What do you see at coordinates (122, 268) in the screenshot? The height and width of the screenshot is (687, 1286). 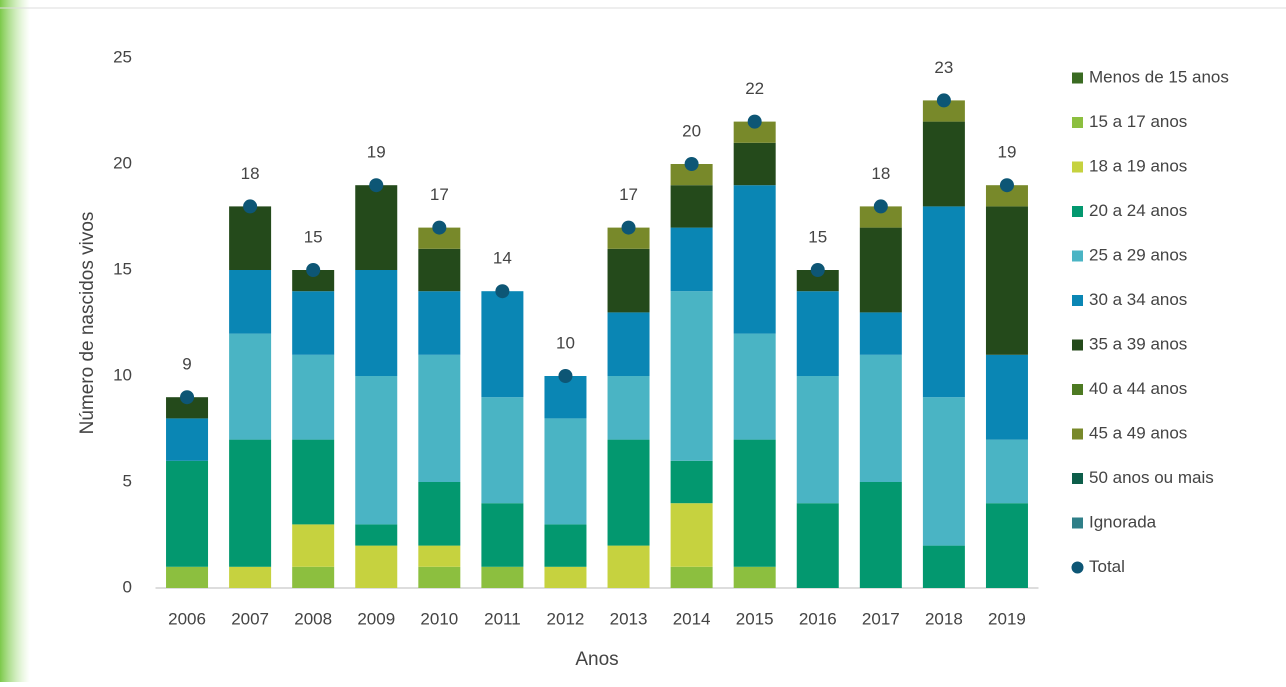 I see `y-tick-label: 15` at bounding box center [122, 268].